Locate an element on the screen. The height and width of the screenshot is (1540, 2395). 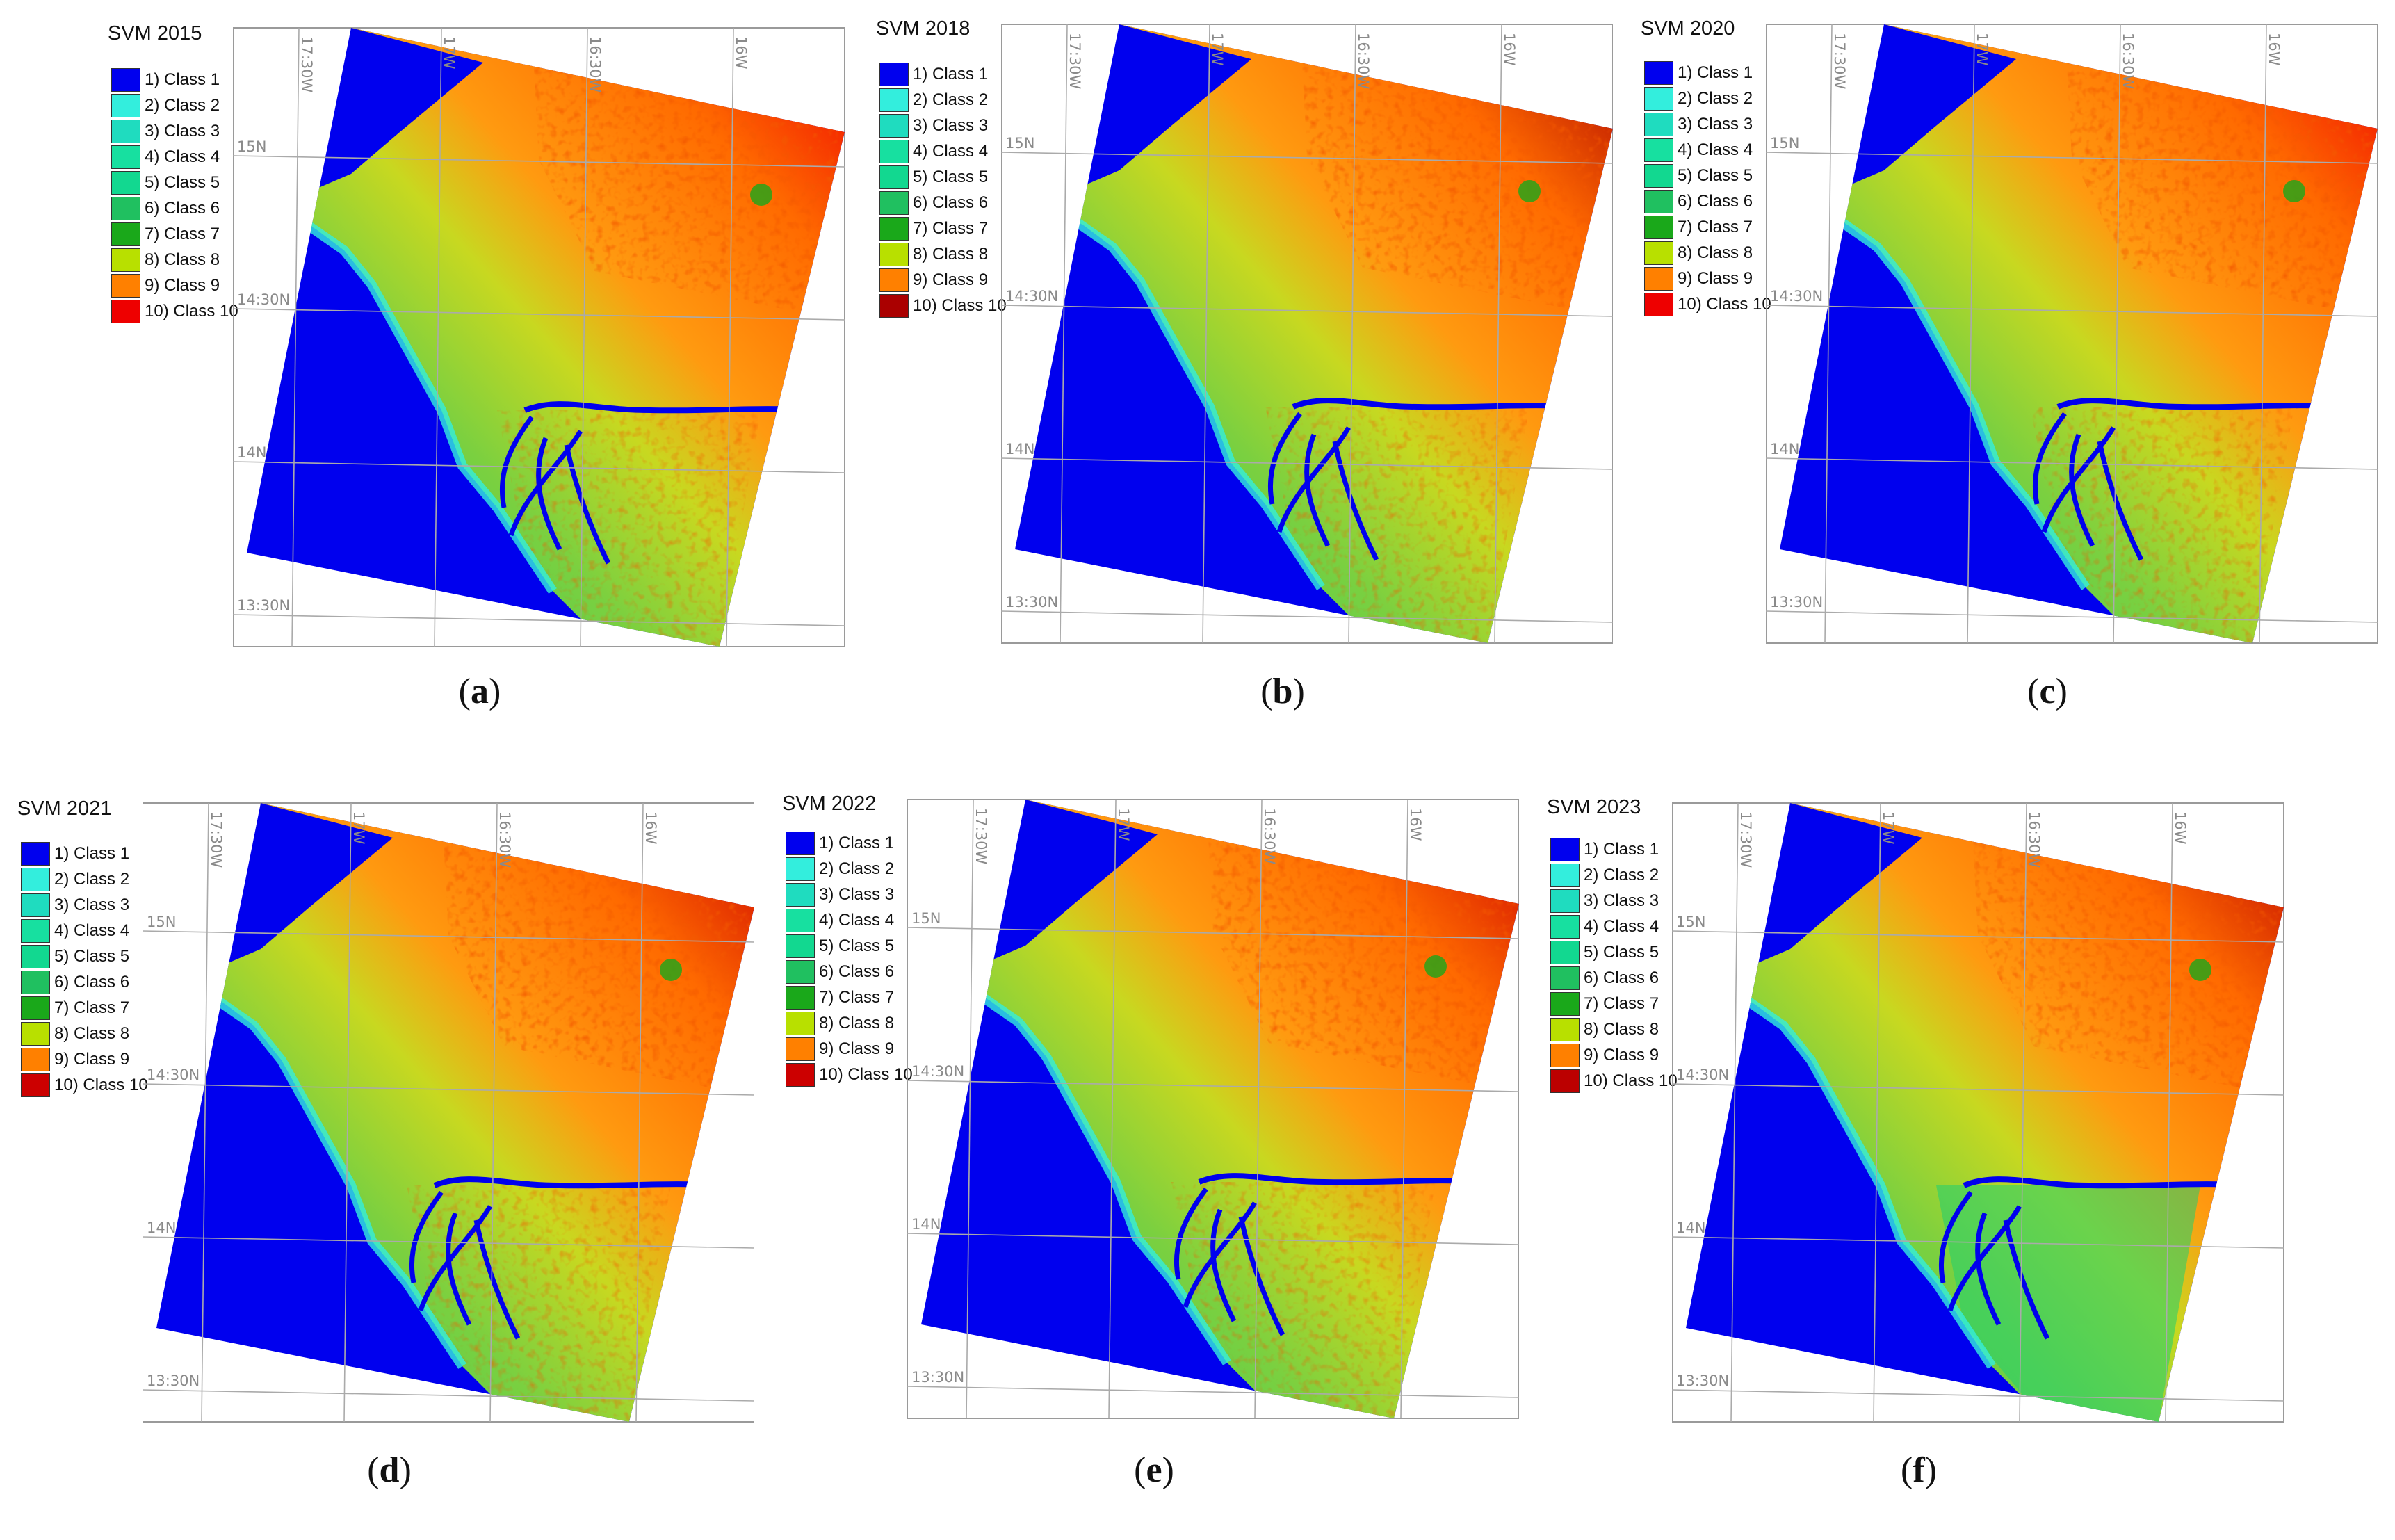
legend-label: 6) Class 6 is located at coordinates (92, 982).